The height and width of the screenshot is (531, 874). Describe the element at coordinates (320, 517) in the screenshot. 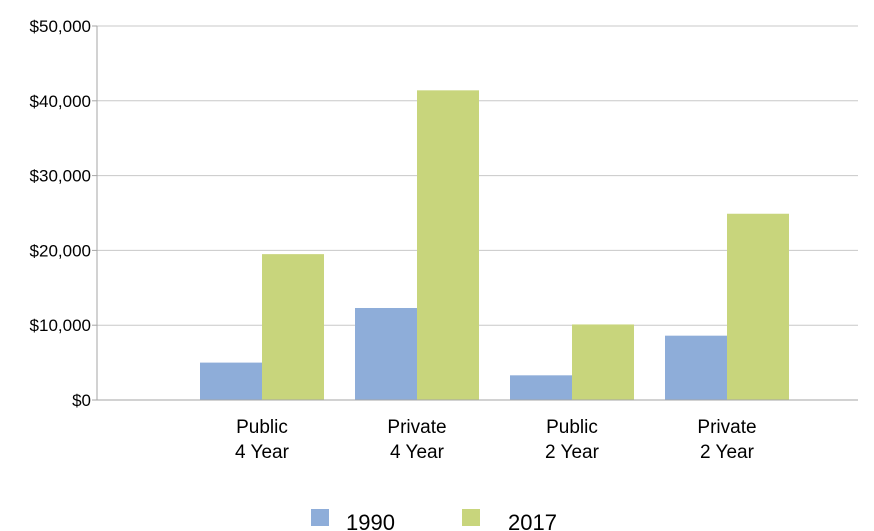

I see `legend-swatch-1990` at that location.